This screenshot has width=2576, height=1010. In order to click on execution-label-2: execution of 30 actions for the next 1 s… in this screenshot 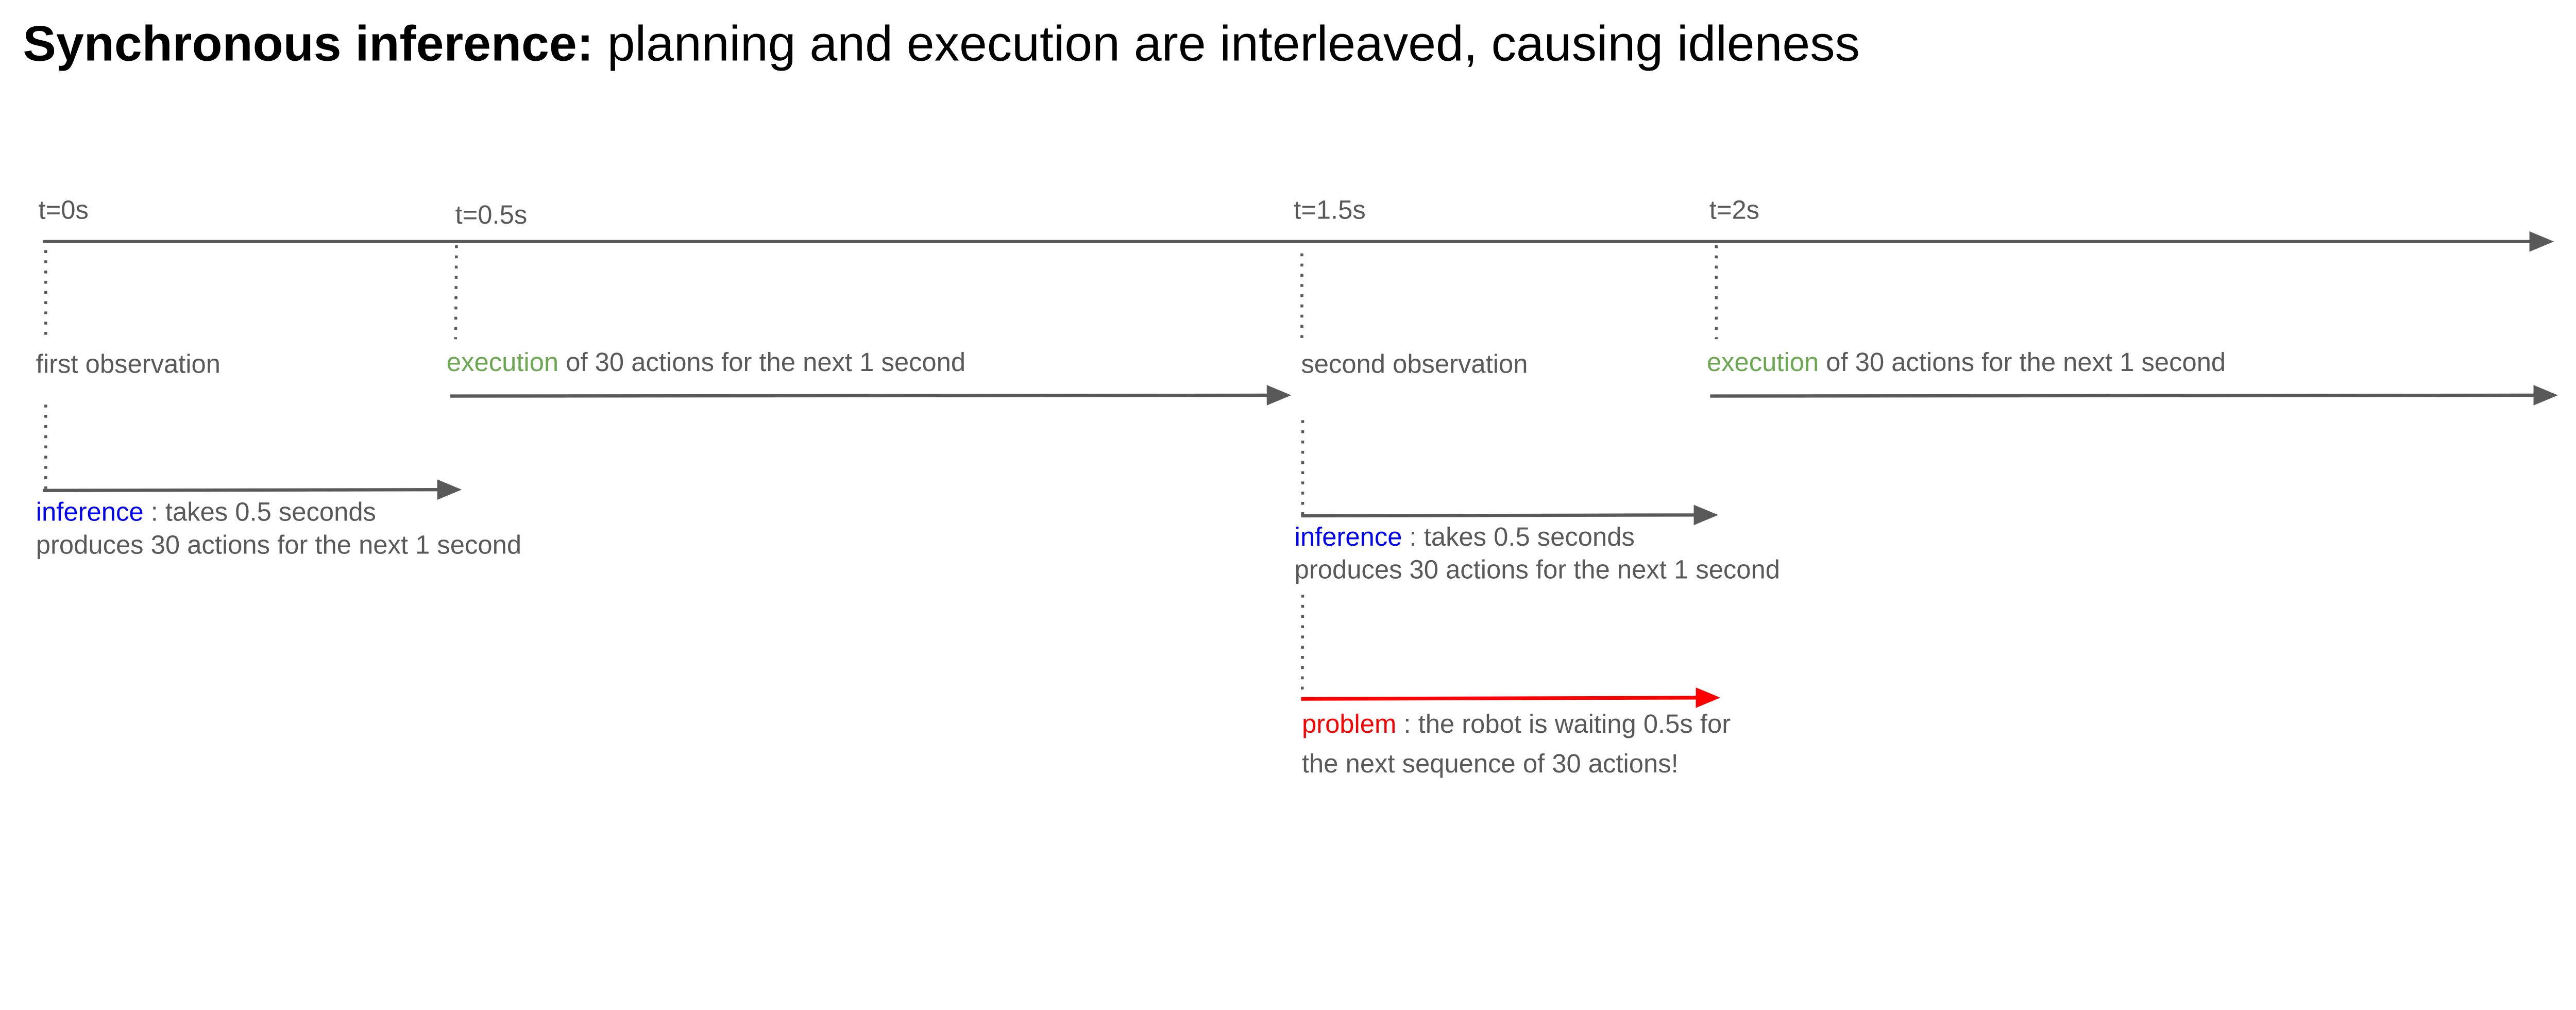, I will do `click(1966, 362)`.